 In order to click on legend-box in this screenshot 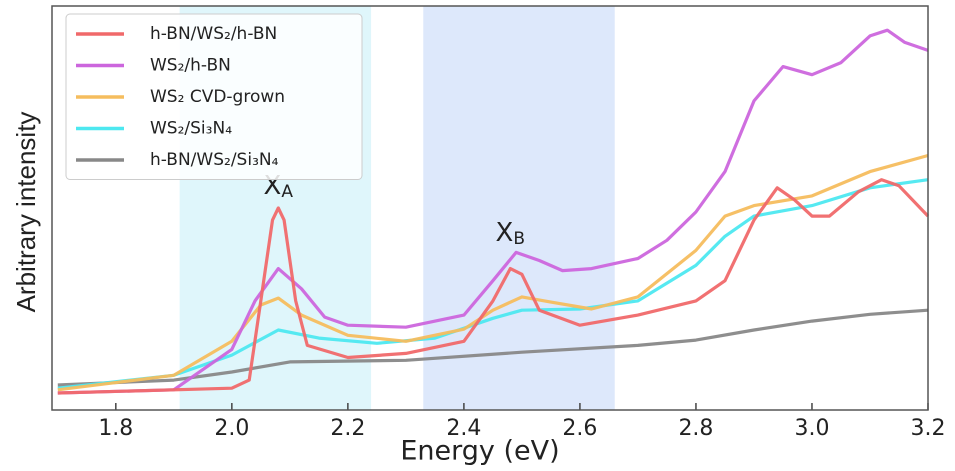, I will do `click(214, 96)`.